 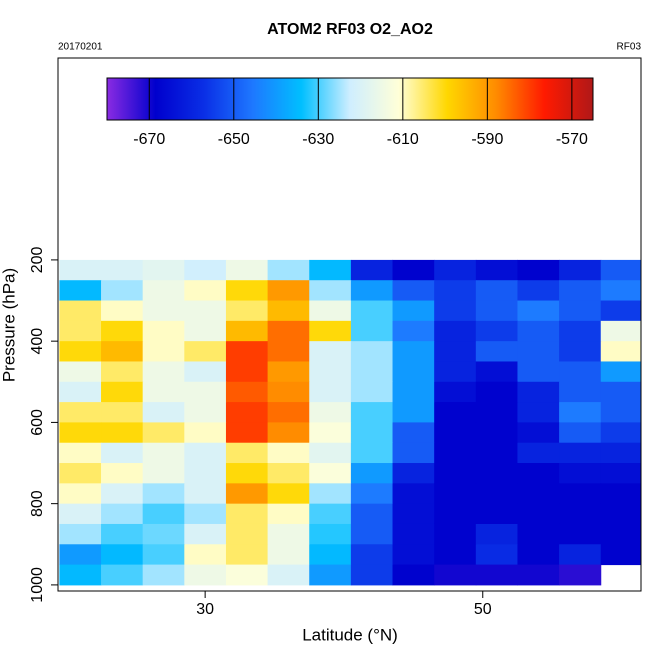 What do you see at coordinates (37, 585) in the screenshot?
I see `y-tick-label: 1000` at bounding box center [37, 585].